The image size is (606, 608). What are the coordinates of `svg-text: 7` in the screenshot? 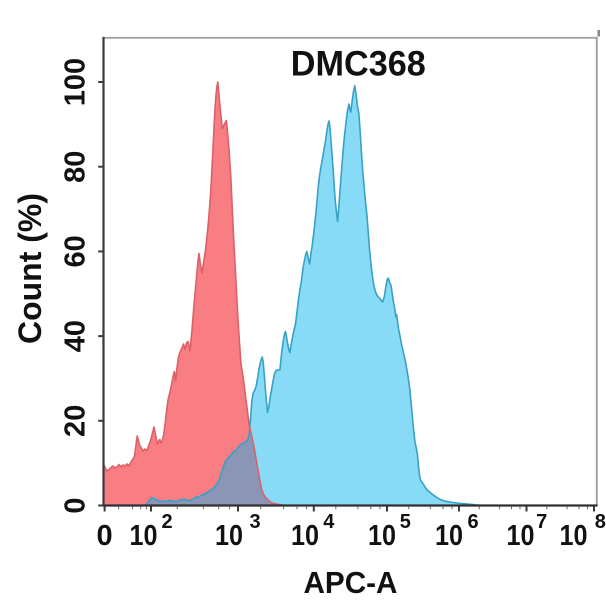 It's located at (541, 522).